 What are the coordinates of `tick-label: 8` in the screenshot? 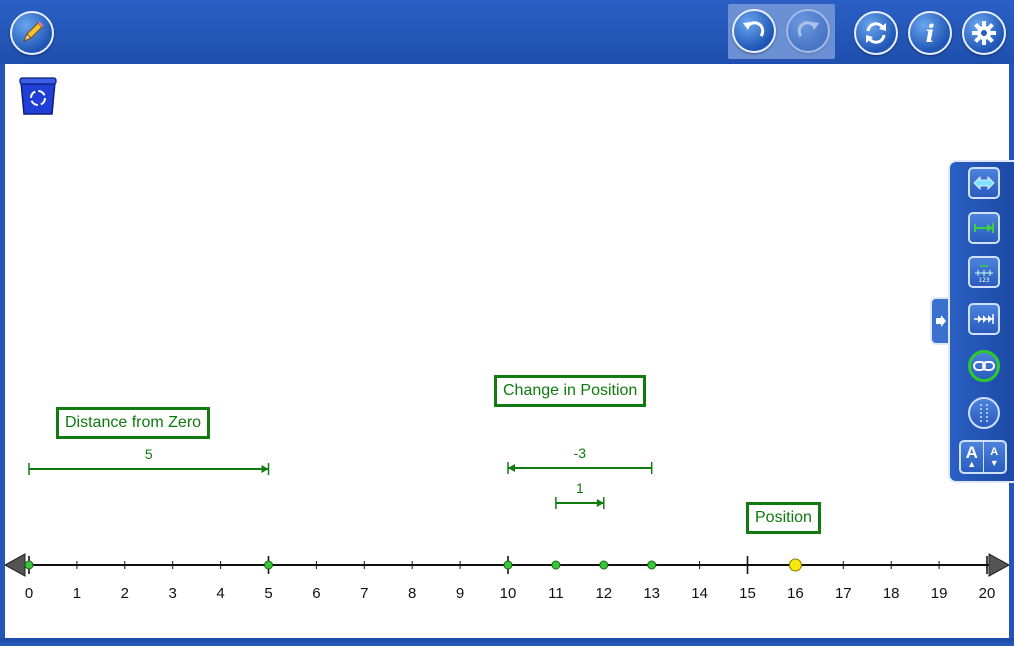 It's located at (412, 593).